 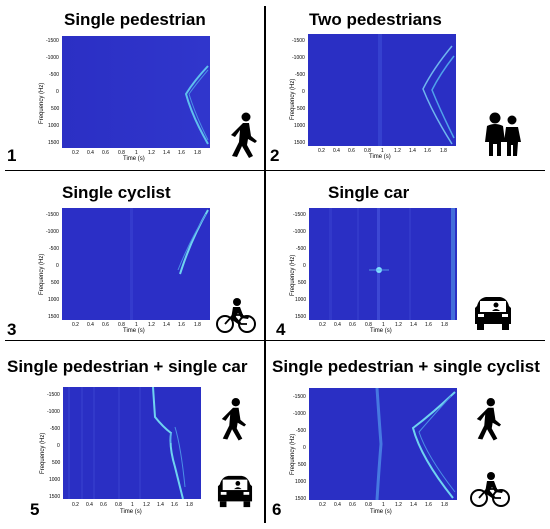 What do you see at coordinates (275, 155) in the screenshot?
I see `panel-number: 2` at bounding box center [275, 155].